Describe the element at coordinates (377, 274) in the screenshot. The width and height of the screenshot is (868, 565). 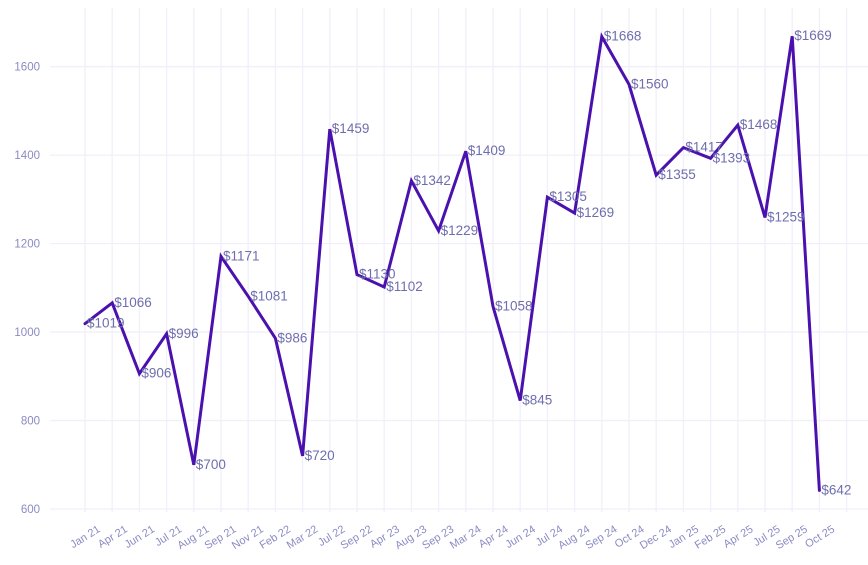
I see `point-value-label: $1130` at that location.